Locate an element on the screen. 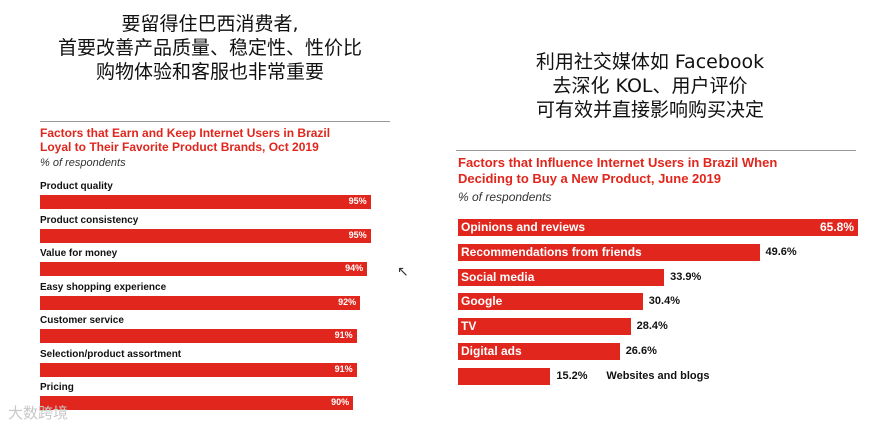  left-chart-value-label: 90% is located at coordinates (340, 402).